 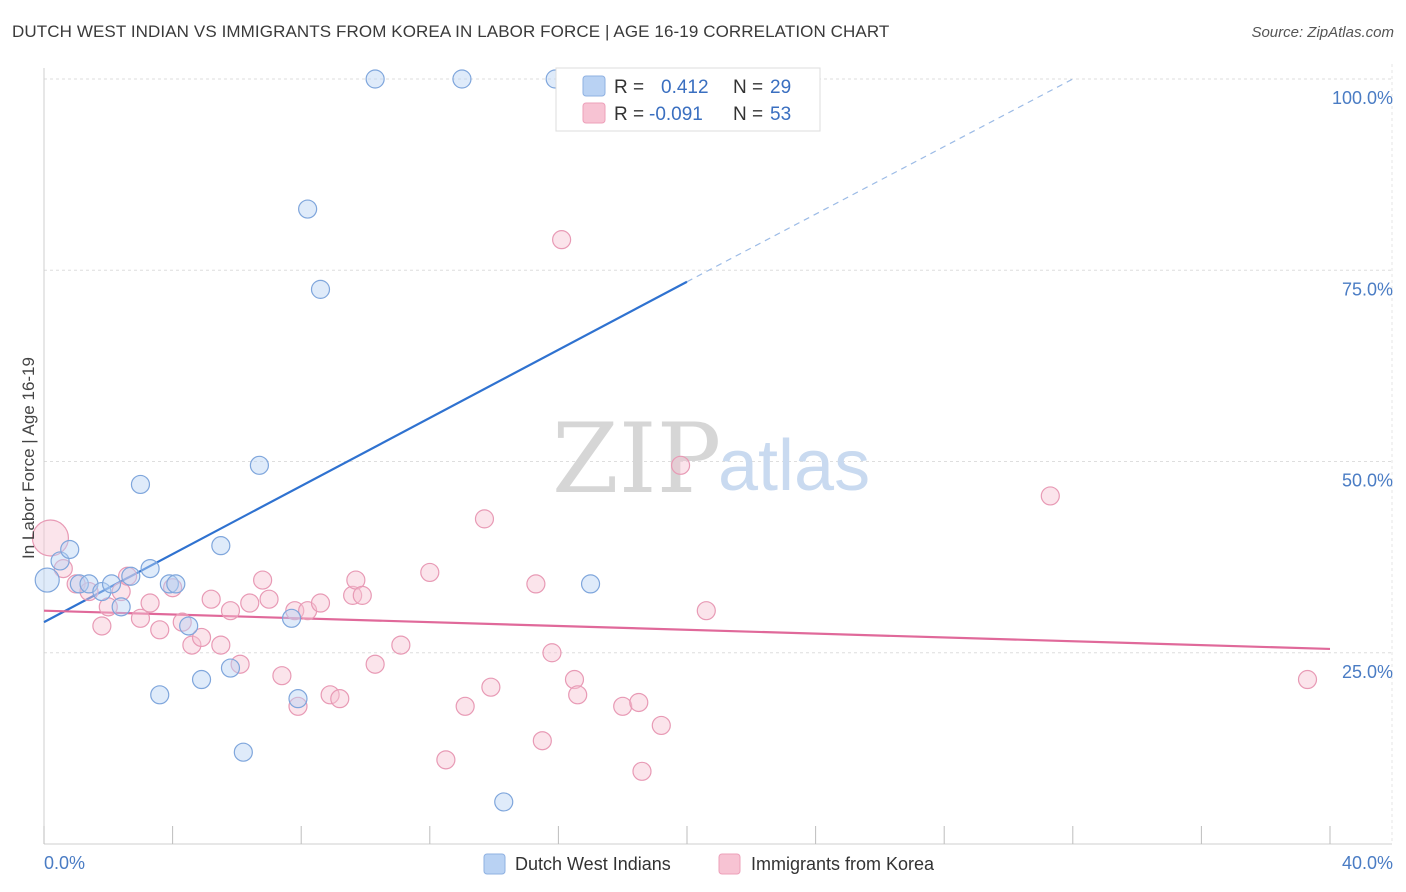 What do you see at coordinates (780, 87) in the screenshot?
I see `legend-n-value-1: 29` at bounding box center [780, 87].